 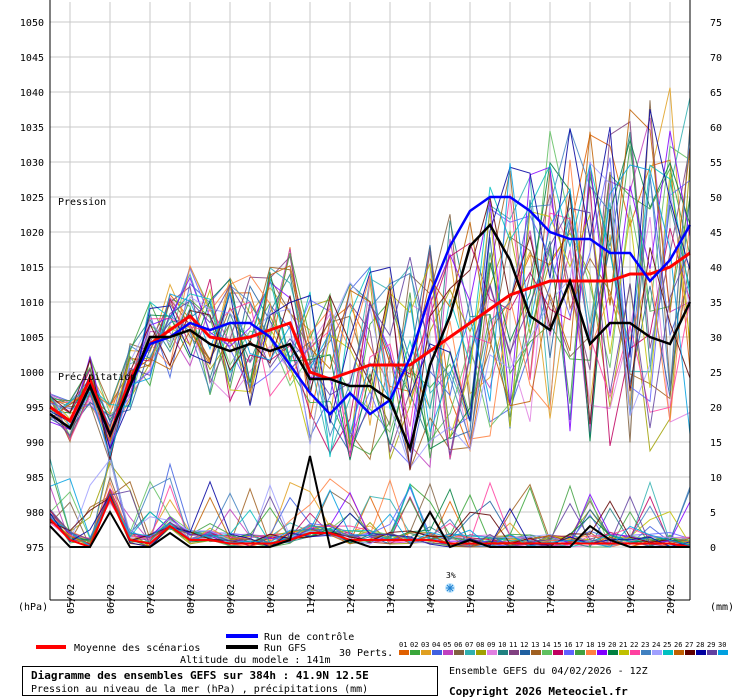 I want to click on pert-number: 19, so click(x=601, y=645).